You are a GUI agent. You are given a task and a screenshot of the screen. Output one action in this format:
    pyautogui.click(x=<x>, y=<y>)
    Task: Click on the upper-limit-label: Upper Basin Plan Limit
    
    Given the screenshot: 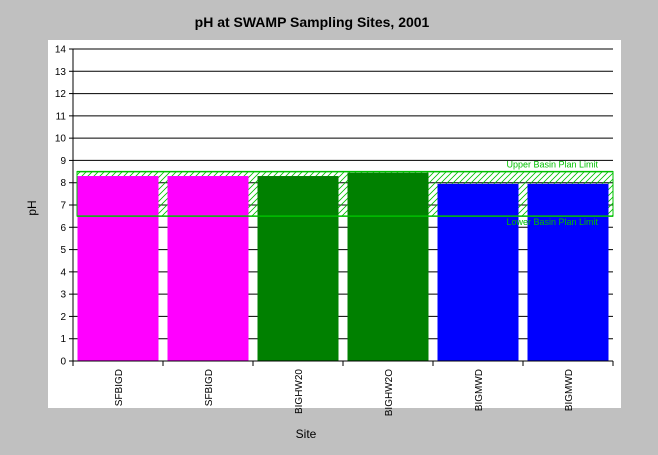 What is the action you would take?
    pyautogui.click(x=552, y=165)
    